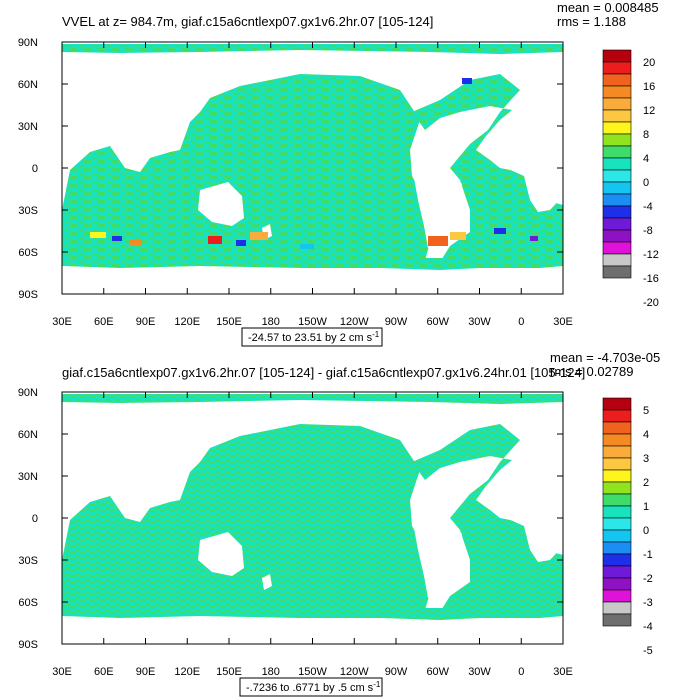 The image size is (700, 700). I want to click on colorbar-label: -16, so click(651, 279).